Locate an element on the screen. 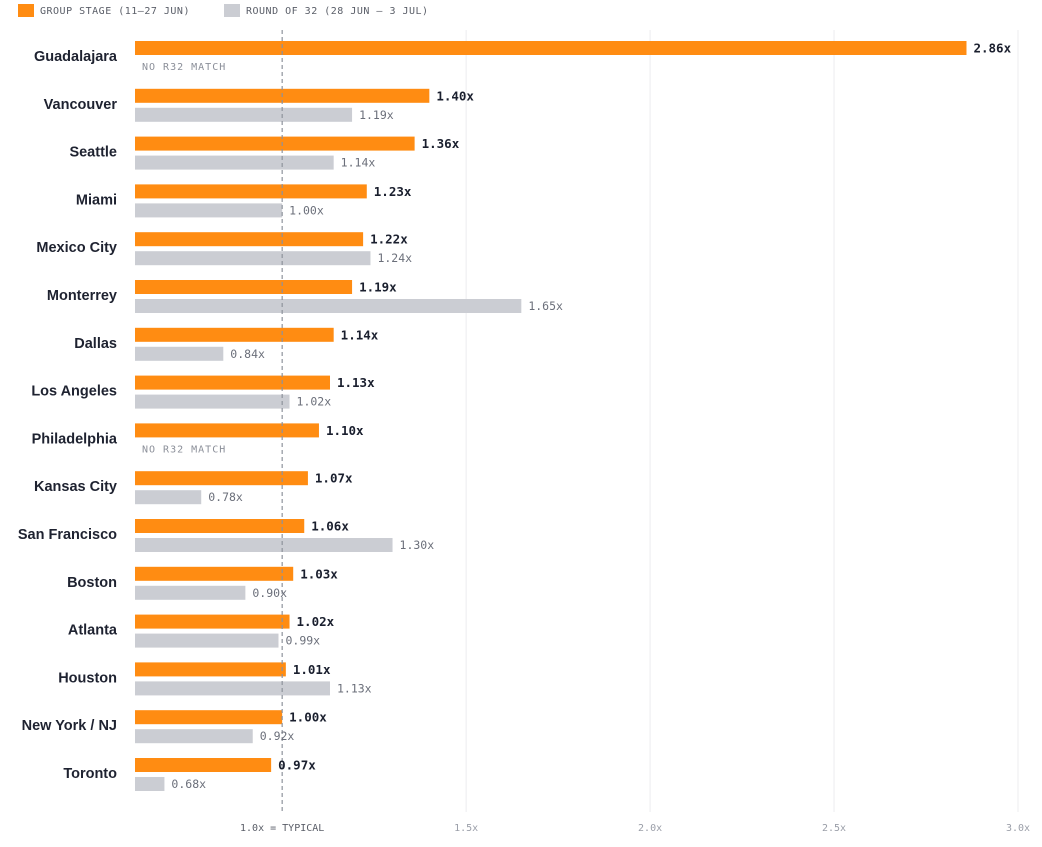 The height and width of the screenshot is (847, 1042). bar-round-of-32-miami is located at coordinates (209, 210).